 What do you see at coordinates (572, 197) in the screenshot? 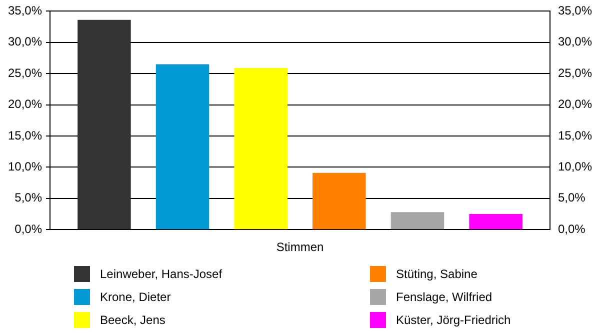
I see `text: 5,0%` at bounding box center [572, 197].